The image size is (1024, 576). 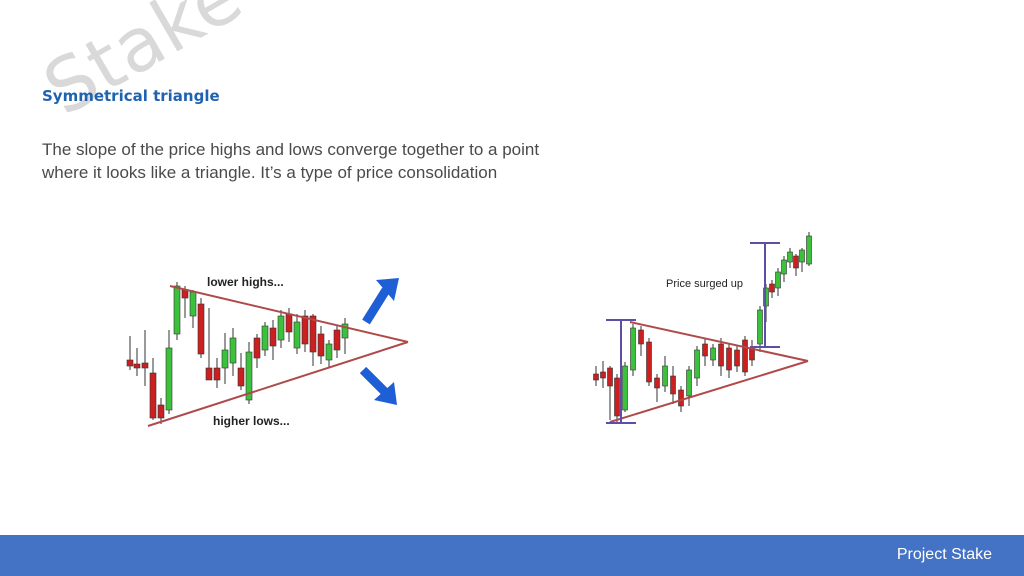 I want to click on arrow-down-icon, so click(x=378, y=385).